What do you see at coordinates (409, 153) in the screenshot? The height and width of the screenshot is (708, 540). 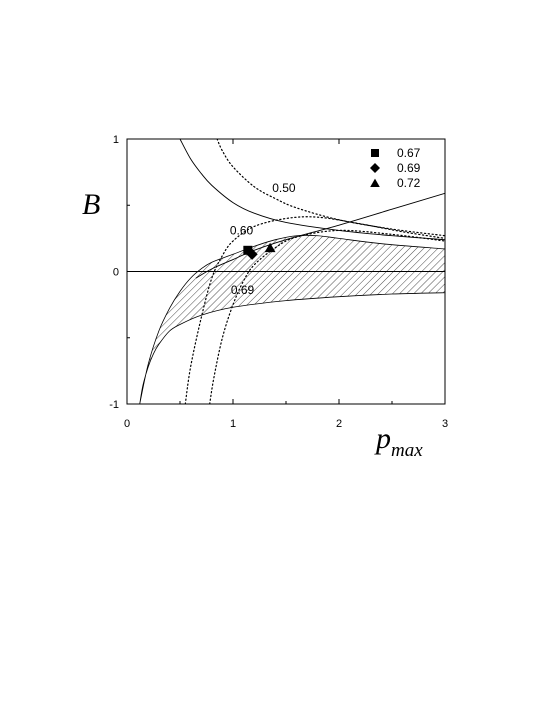 I see `legend-label: 0.67` at bounding box center [409, 153].